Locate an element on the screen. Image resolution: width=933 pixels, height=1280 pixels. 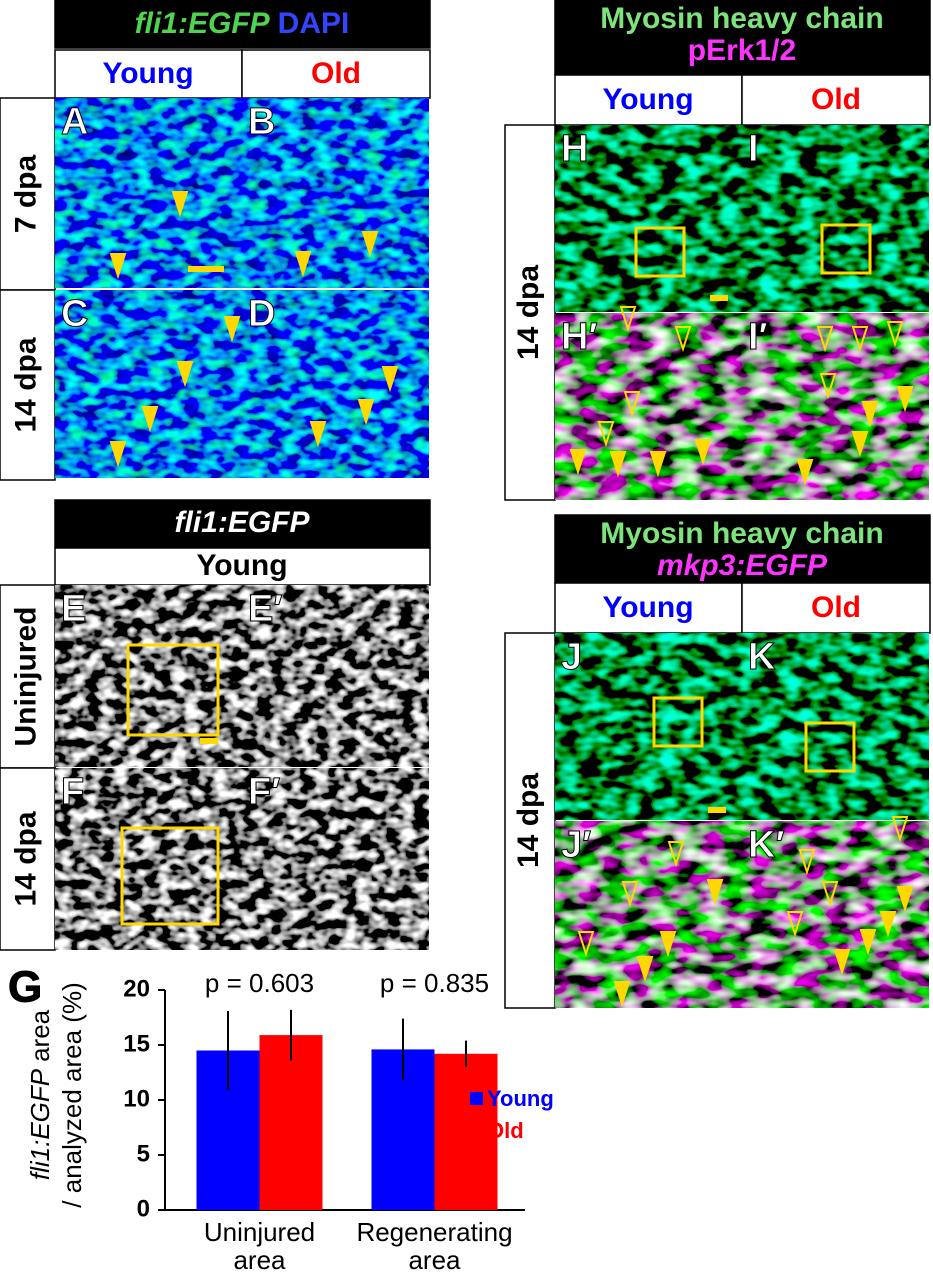
legend-label: Young is located at coordinates (520, 1098).